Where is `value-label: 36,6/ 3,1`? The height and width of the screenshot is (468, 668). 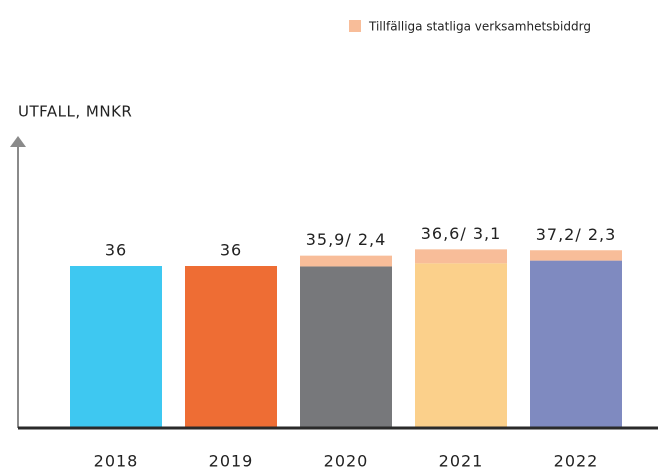 value-label: 36,6/ 3,1 is located at coordinates (461, 233).